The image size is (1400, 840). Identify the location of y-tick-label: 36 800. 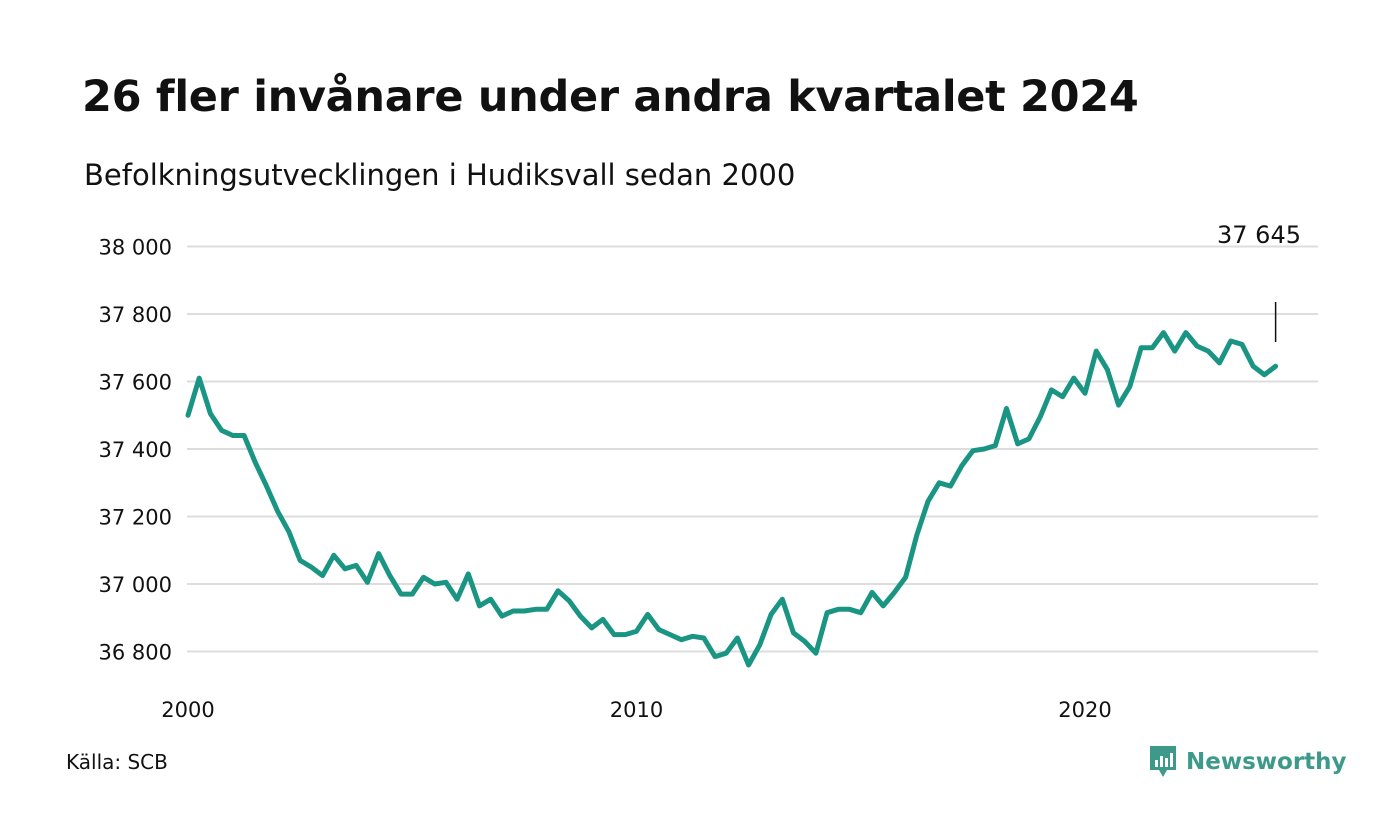
(135, 653).